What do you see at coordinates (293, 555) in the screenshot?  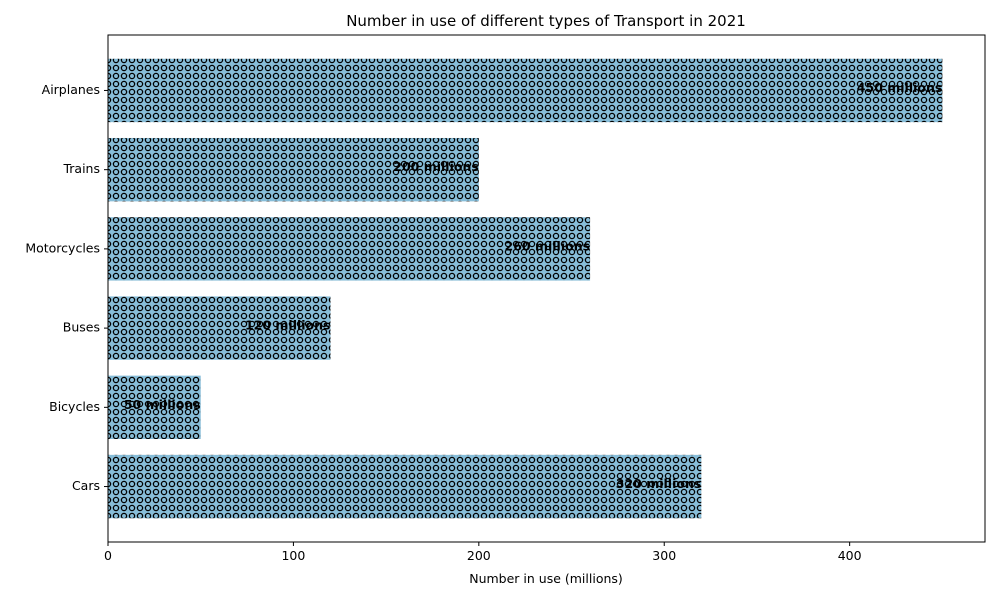 I see `x-tick-label: 100` at bounding box center [293, 555].